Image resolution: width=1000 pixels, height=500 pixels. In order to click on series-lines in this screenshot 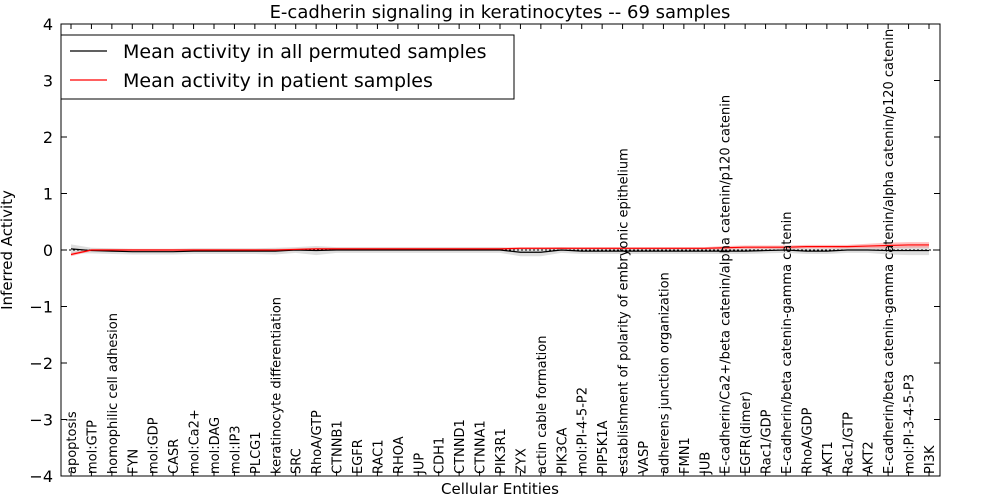, I will do `click(499, 250)`.